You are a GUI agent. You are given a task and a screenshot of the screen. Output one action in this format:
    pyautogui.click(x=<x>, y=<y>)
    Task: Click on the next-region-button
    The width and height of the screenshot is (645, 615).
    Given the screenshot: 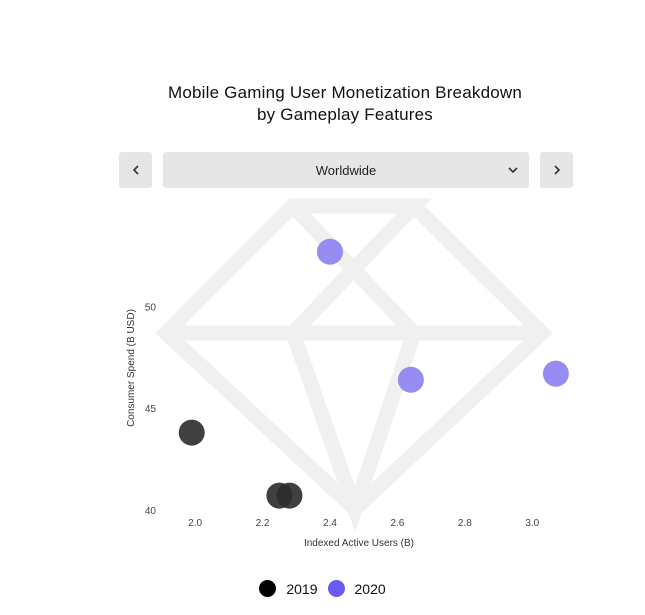 What is the action you would take?
    pyautogui.click(x=556, y=170)
    